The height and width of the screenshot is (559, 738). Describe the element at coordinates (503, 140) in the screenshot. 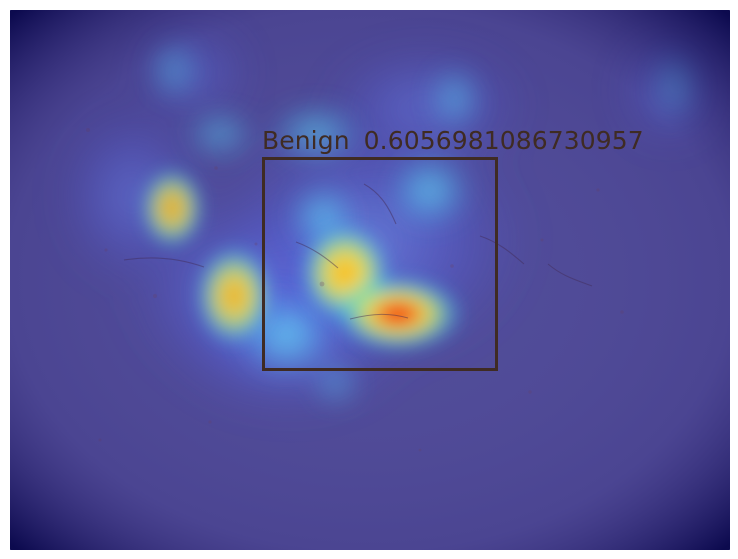

I see `confidence-score: 0.6056981086730957` at that location.